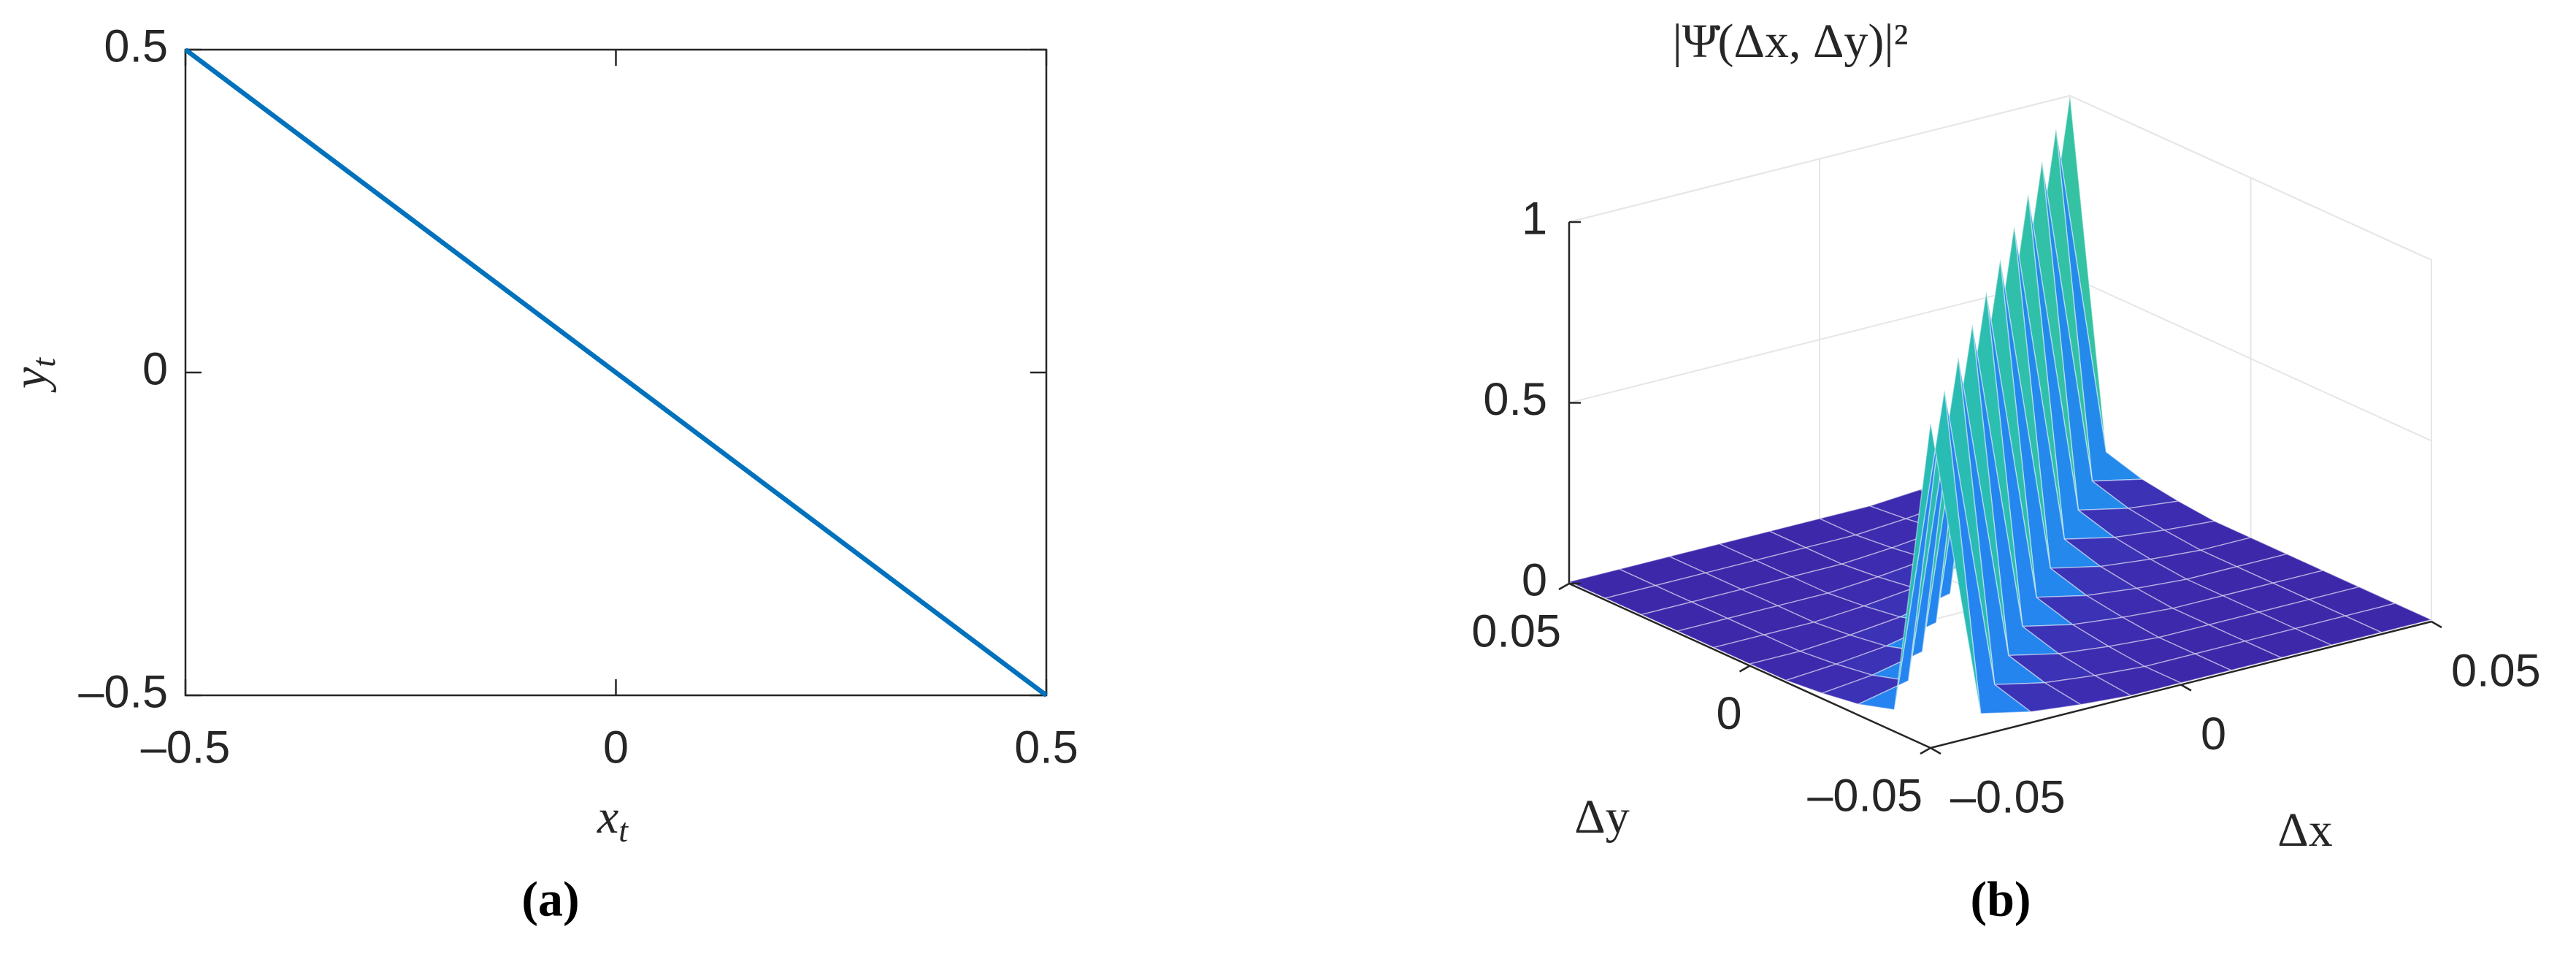 This screenshot has height=959, width=2576. I want to click on x-axis-label: xt, so click(613, 819).